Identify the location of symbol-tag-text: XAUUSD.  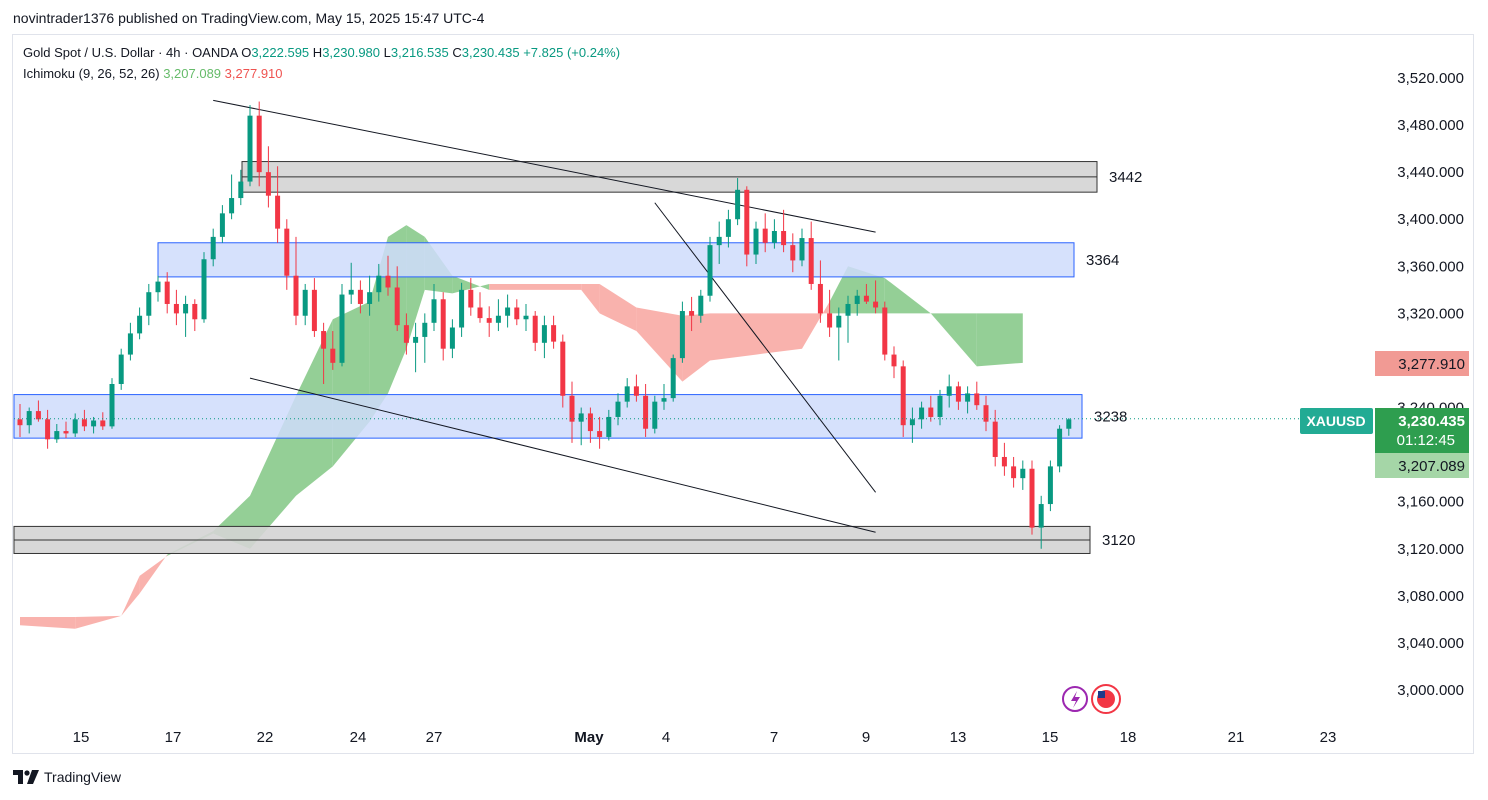
(1335, 421).